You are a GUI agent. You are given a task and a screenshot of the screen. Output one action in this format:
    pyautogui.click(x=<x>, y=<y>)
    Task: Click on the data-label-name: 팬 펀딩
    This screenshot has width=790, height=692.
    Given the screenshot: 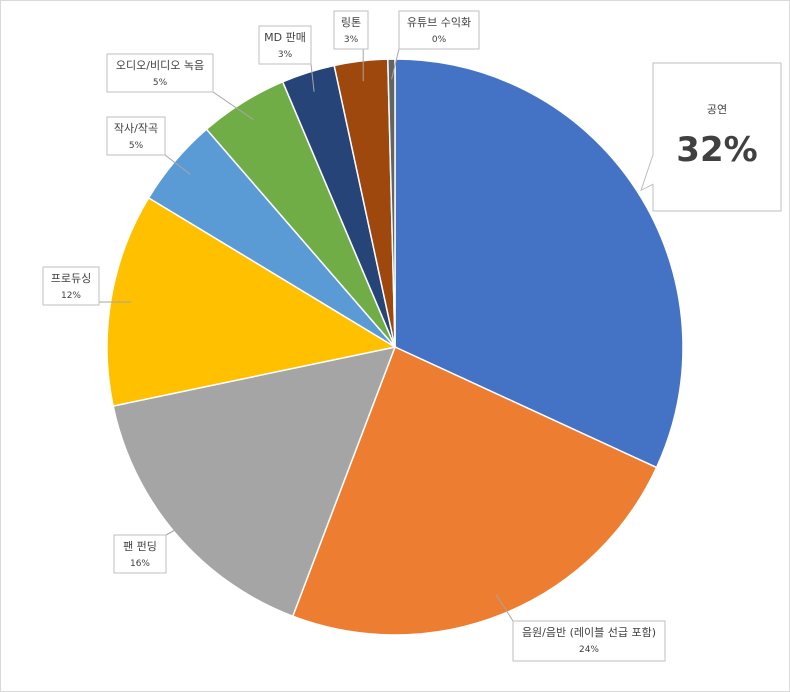 What is the action you would take?
    pyautogui.click(x=140, y=546)
    